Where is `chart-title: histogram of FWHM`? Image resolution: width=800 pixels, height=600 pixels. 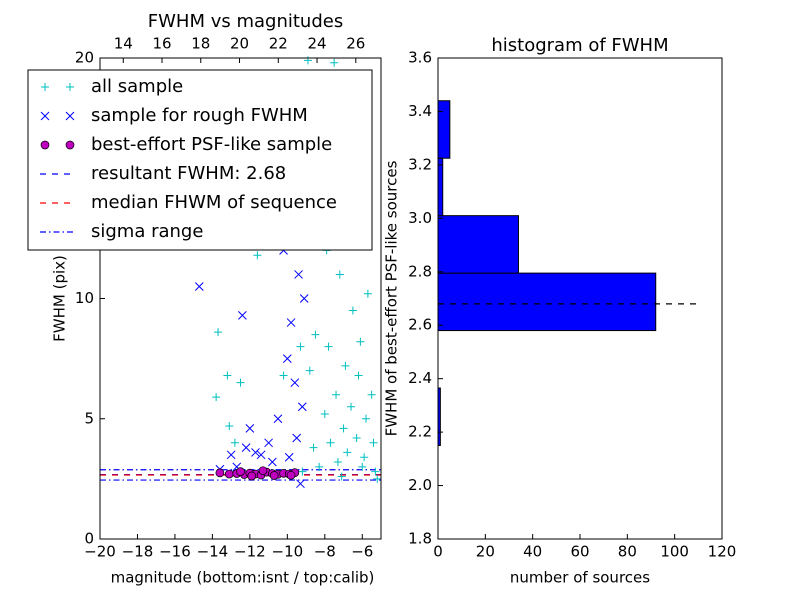
chart-title: histogram of FWHM is located at coordinates (579, 45).